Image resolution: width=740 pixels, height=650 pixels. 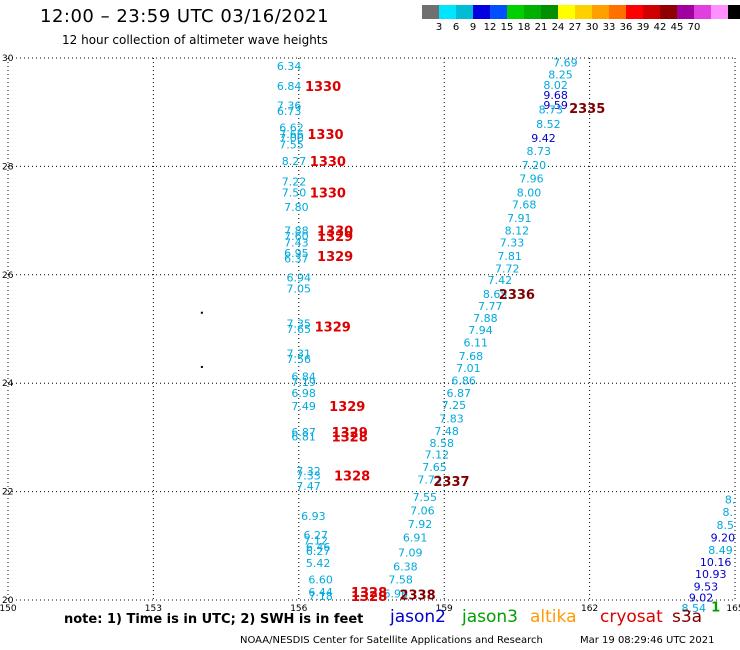 What do you see at coordinates (420, 524) in the screenshot?
I see `wave-height-value: 7.92` at bounding box center [420, 524].